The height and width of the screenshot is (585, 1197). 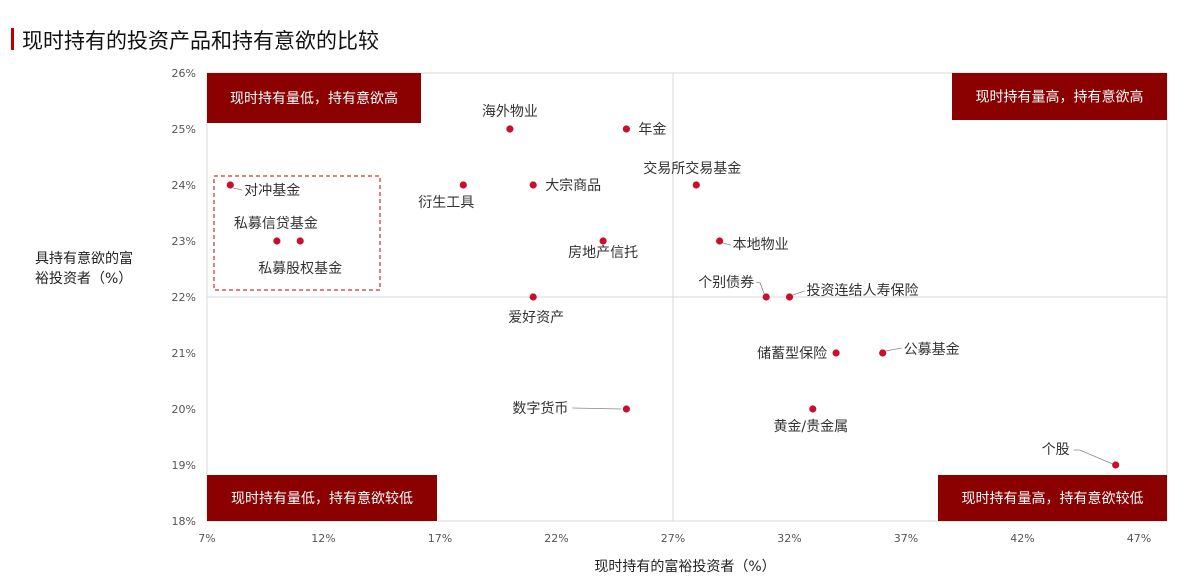 What do you see at coordinates (726, 283) in the screenshot?
I see `data-label: 个别债券` at bounding box center [726, 283].